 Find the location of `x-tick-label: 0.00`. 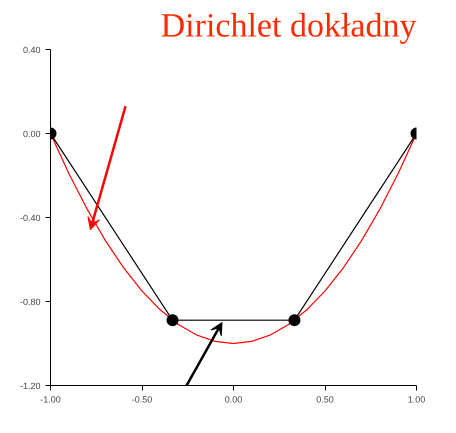

x-tick-label: 0.00 is located at coordinates (233, 399).